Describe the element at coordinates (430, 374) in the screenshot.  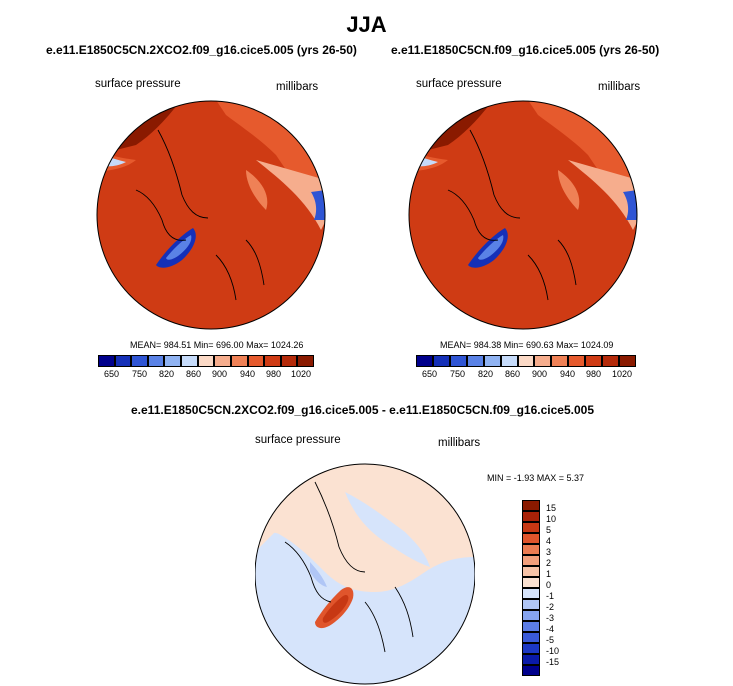
I see `panel-2-tick: 650` at that location.